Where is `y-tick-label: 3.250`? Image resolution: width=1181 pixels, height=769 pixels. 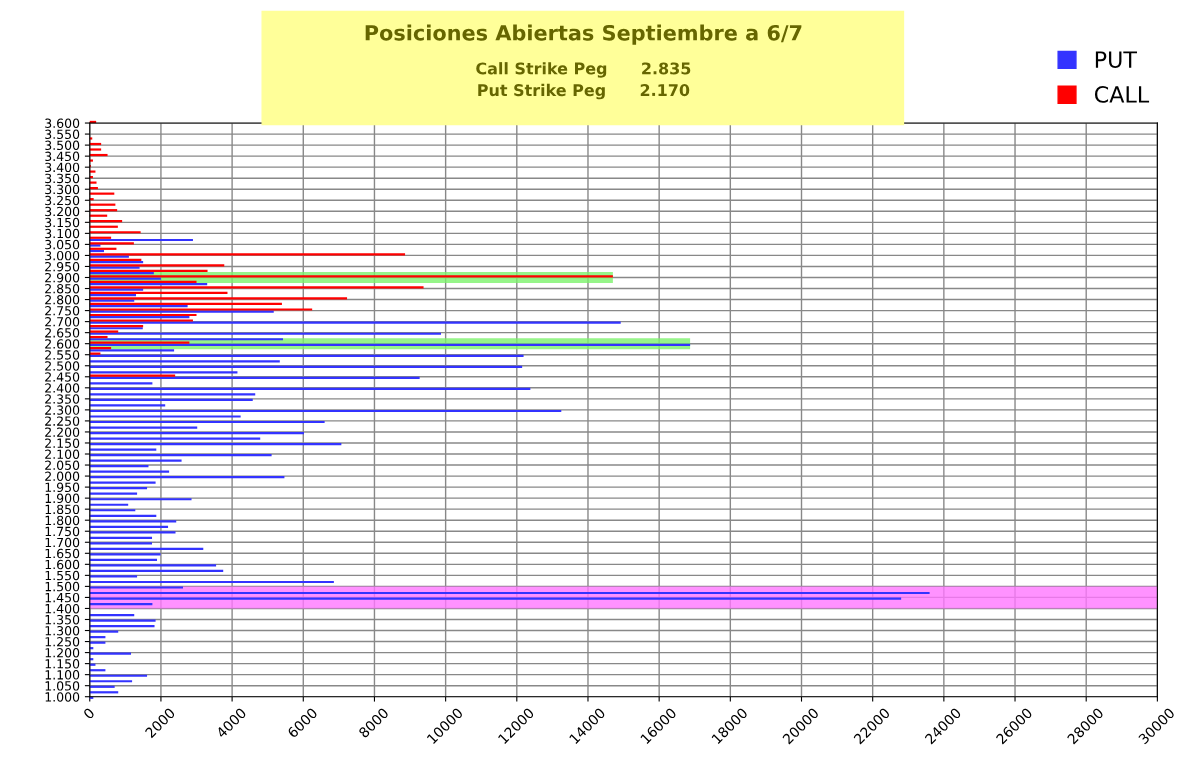
y-tick-label: 3.250 is located at coordinates (62, 200).